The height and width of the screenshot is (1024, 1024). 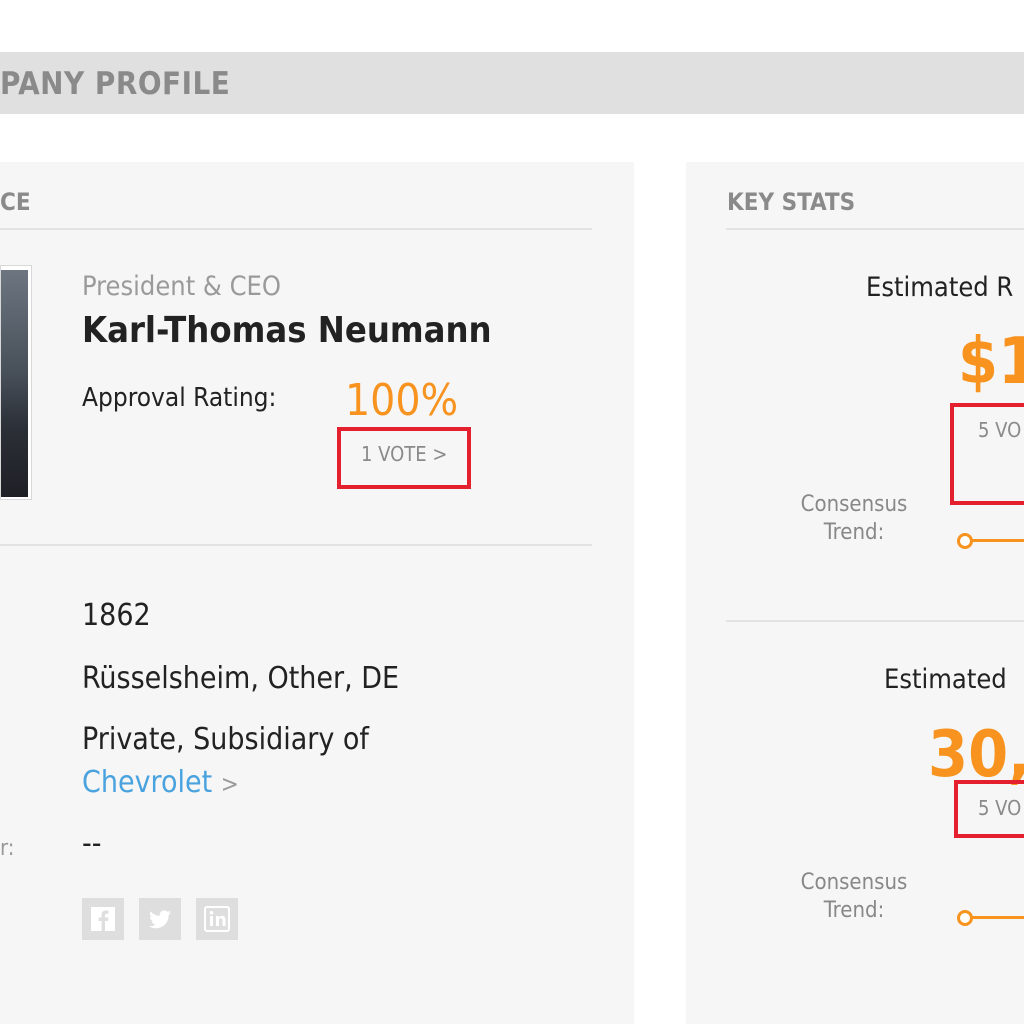 I want to click on linkedin-icon, so click(x=217, y=919).